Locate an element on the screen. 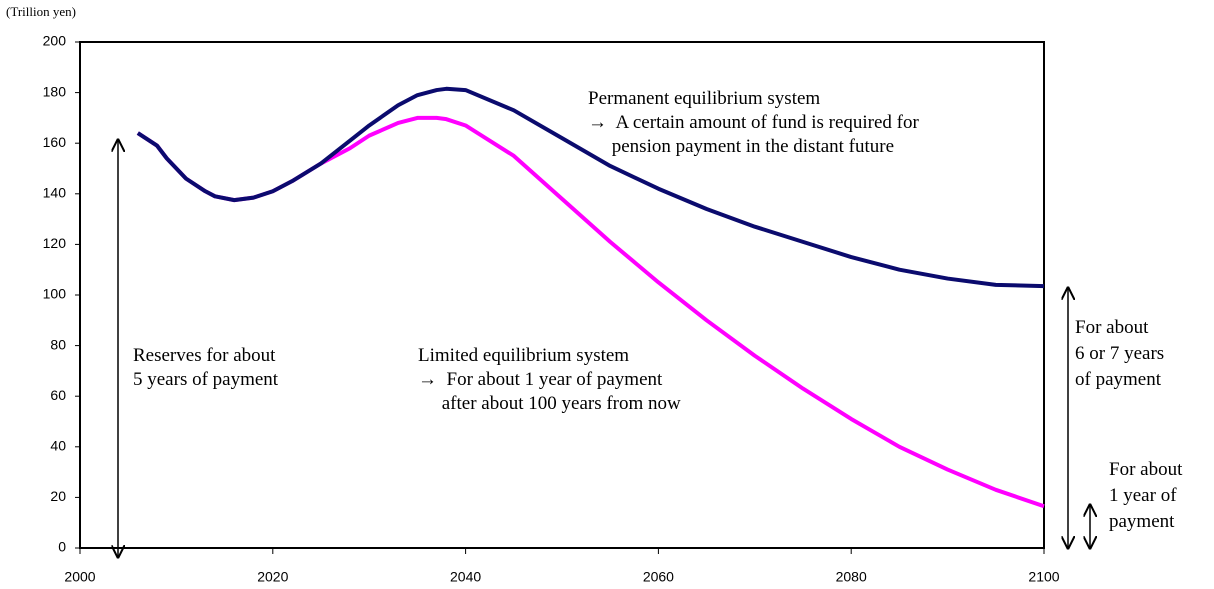 The width and height of the screenshot is (1214, 589). y-tick-label: 200 is located at coordinates (55, 41).